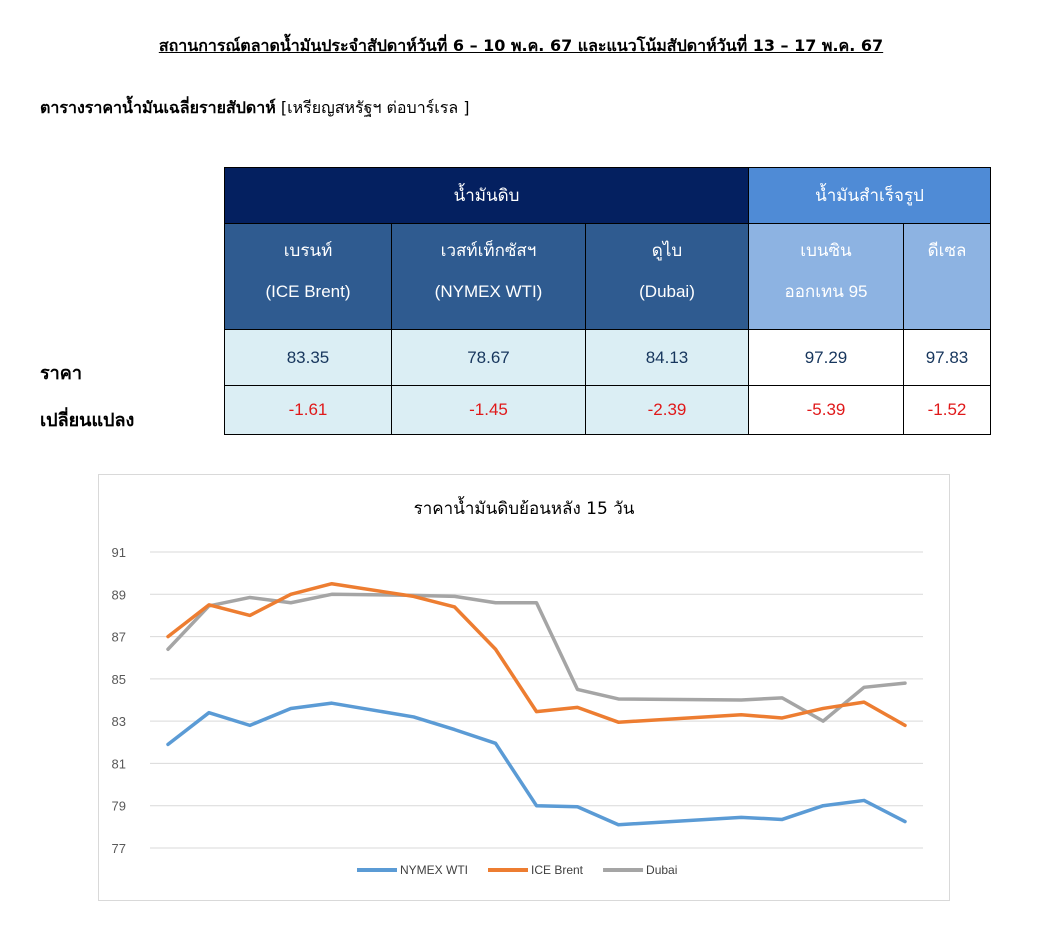  I want to click on group-header-row: น้ำมันดิบ น้ำมันสำเร็จรูป, so click(607, 195).